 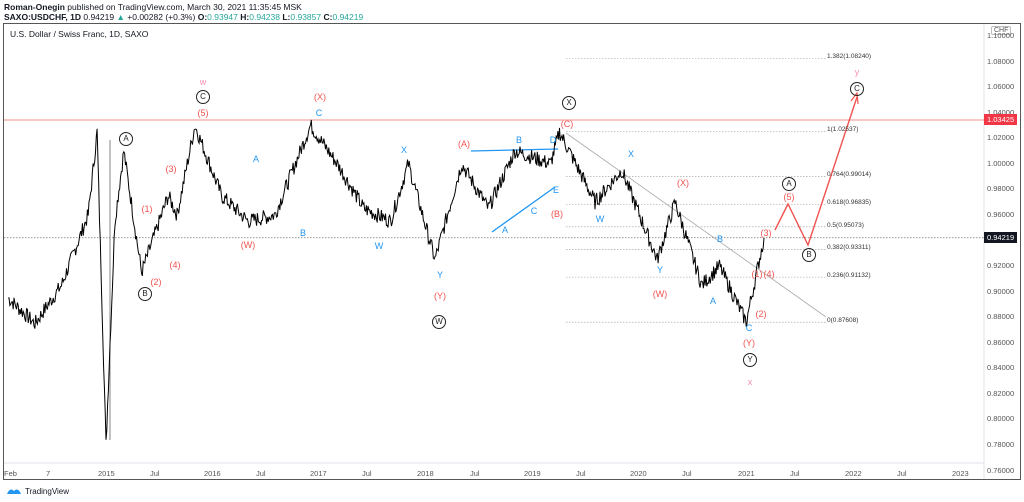 What do you see at coordinates (1001, 419) in the screenshot?
I see `y-tick-label: 0.80000` at bounding box center [1001, 419].